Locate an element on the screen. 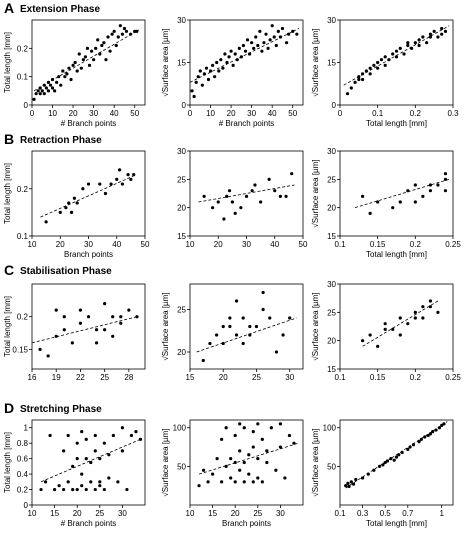  panel-letter-a: A is located at coordinates (9, 8).